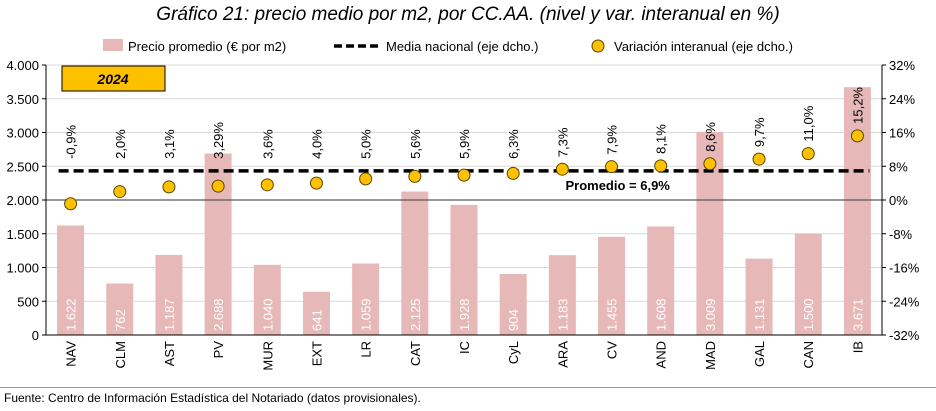 The width and height of the screenshot is (936, 411). I want to click on category-label: LR, so click(366, 349).